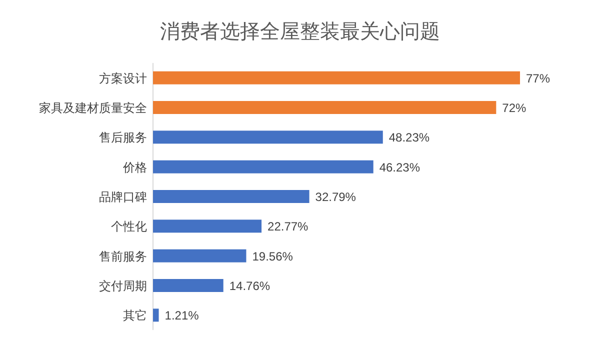 This screenshot has height=359, width=600. Describe the element at coordinates (399, 167) in the screenshot. I see `data-label: 46.23%` at that location.